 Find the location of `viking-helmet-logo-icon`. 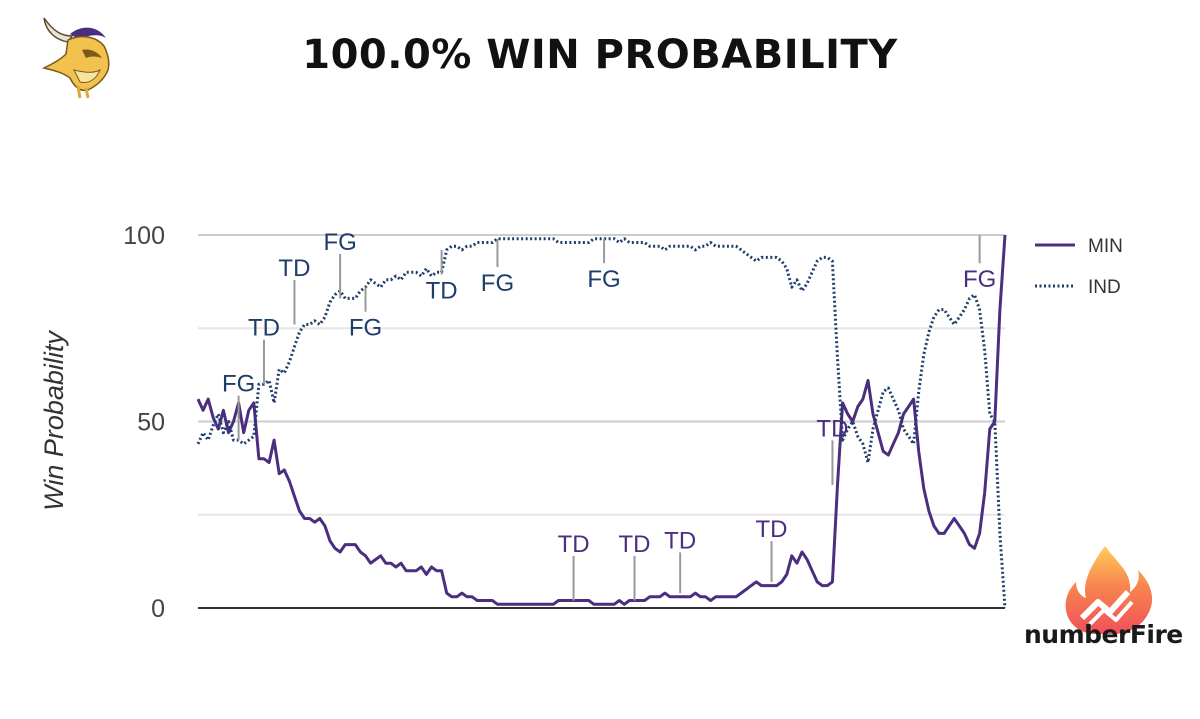

viking-helmet-logo-icon is located at coordinates (75, 58).